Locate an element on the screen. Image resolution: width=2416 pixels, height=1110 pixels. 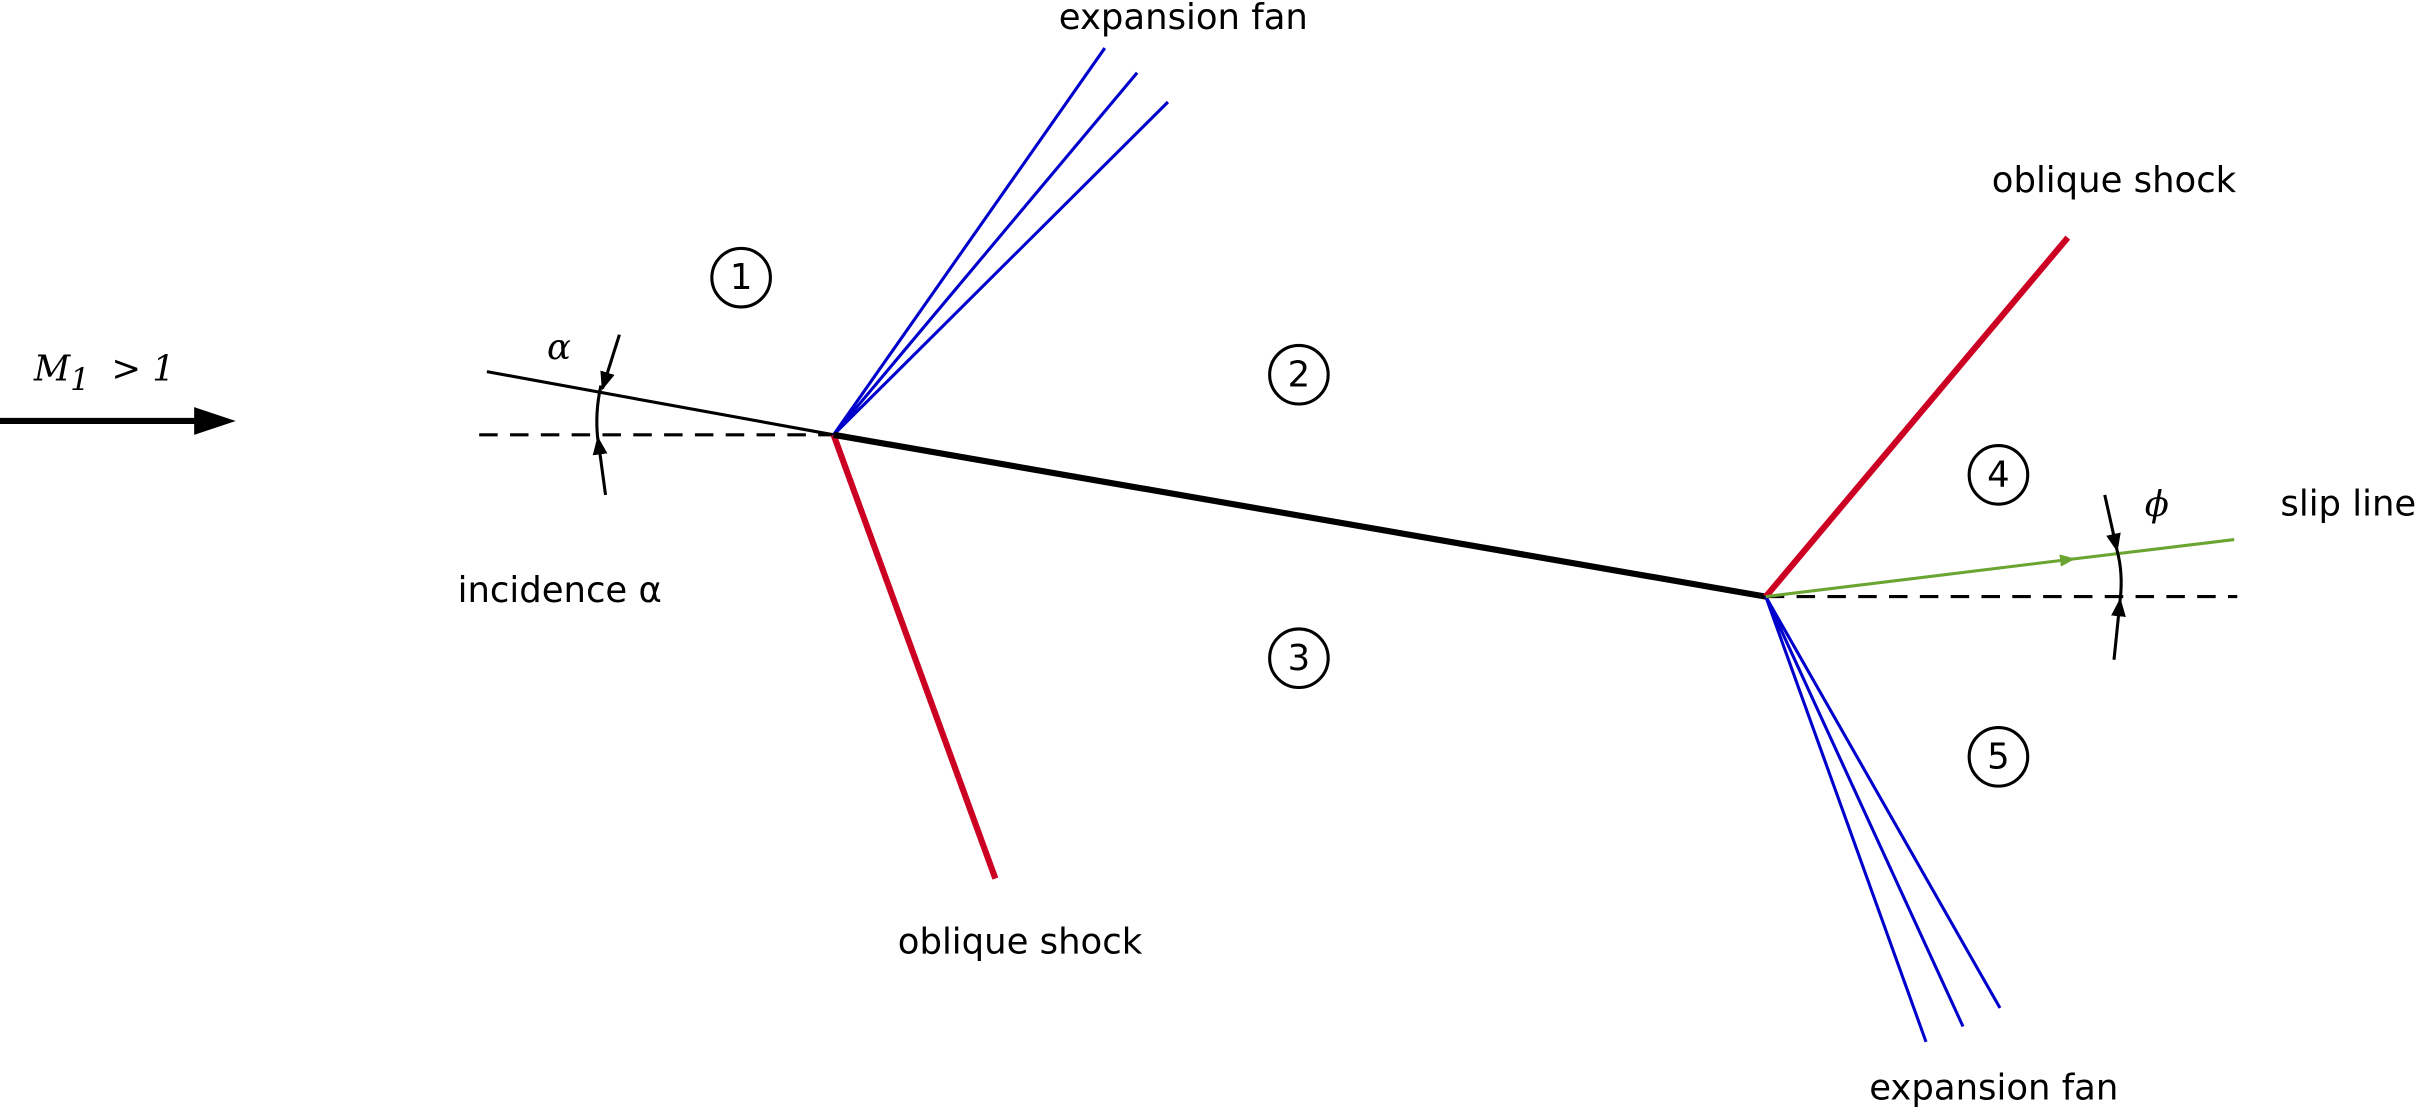
text: M is located at coordinates (52, 369).